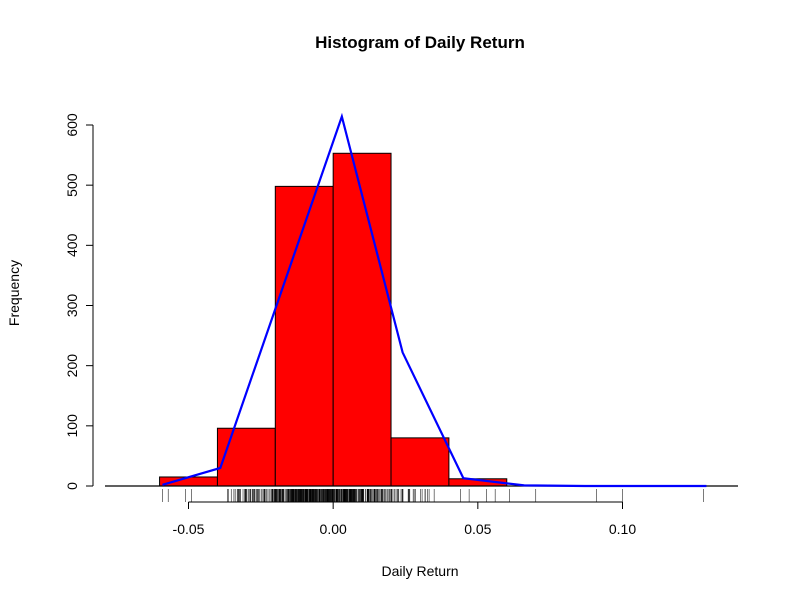 Image resolution: width=803 pixels, height=600 pixels. What do you see at coordinates (333, 529) in the screenshot?
I see `x-tick-label-1: 0.00` at bounding box center [333, 529].